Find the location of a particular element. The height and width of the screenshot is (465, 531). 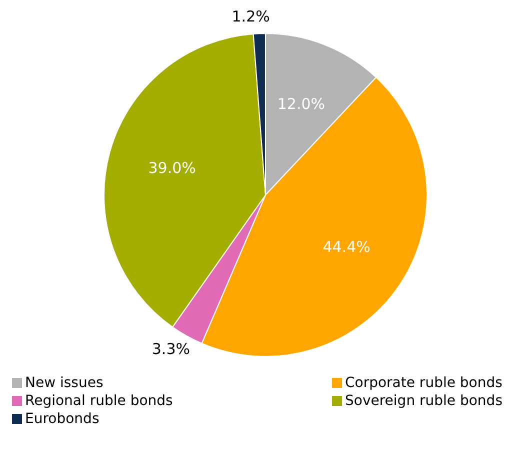

legend-label: Eurobonds is located at coordinates (62, 419).